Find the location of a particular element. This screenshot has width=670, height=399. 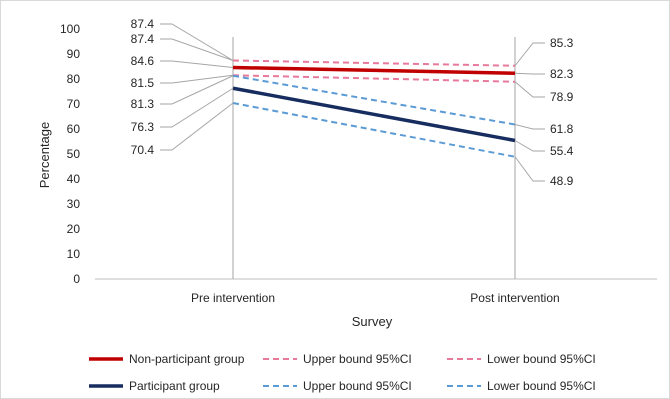

data-label: 84.6 is located at coordinates (143, 61).